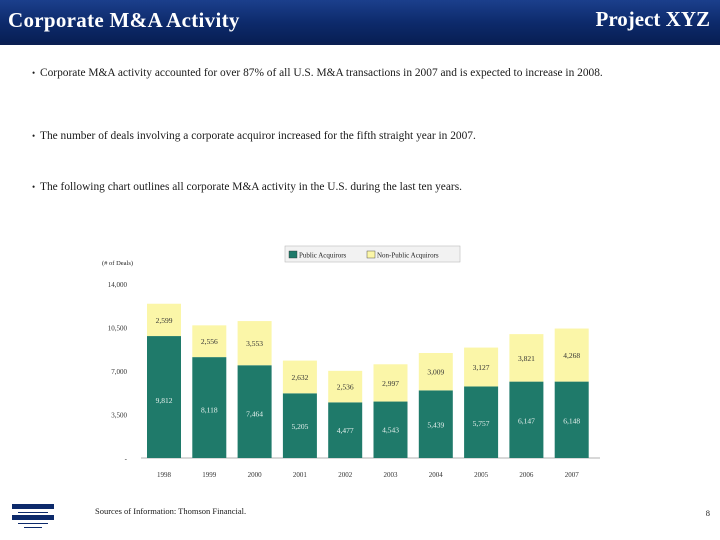 The image size is (720, 540). I want to click on company-logo, so click(33, 517).